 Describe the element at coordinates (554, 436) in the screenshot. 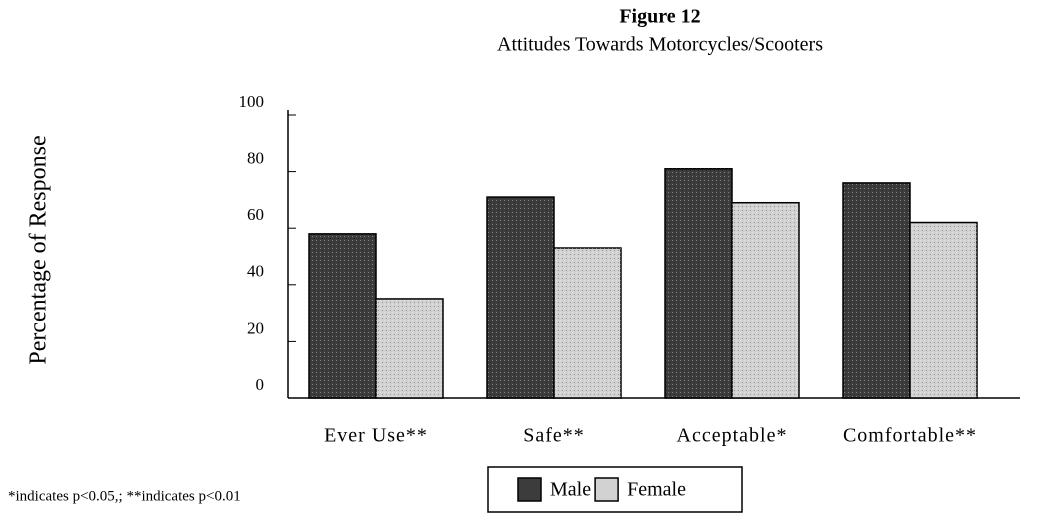

I see `x-tick-label: Safe**` at that location.